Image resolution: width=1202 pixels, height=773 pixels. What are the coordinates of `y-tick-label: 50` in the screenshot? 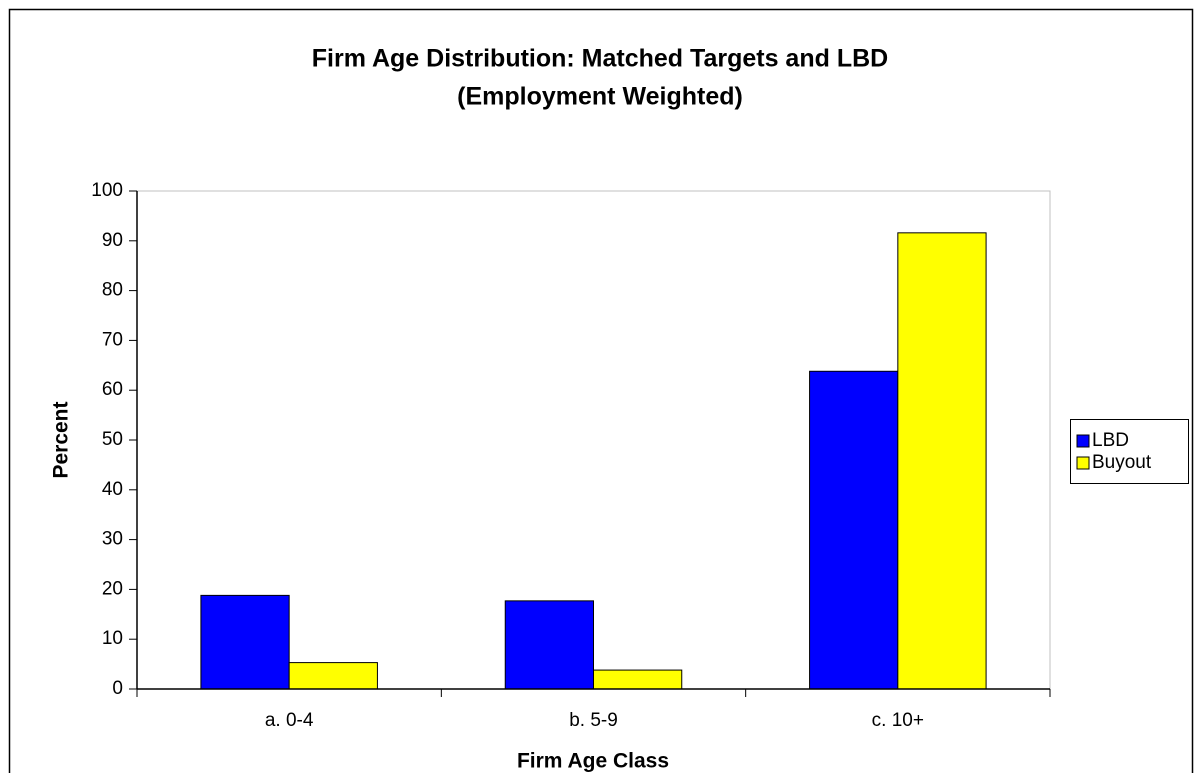 It's located at (112, 439).